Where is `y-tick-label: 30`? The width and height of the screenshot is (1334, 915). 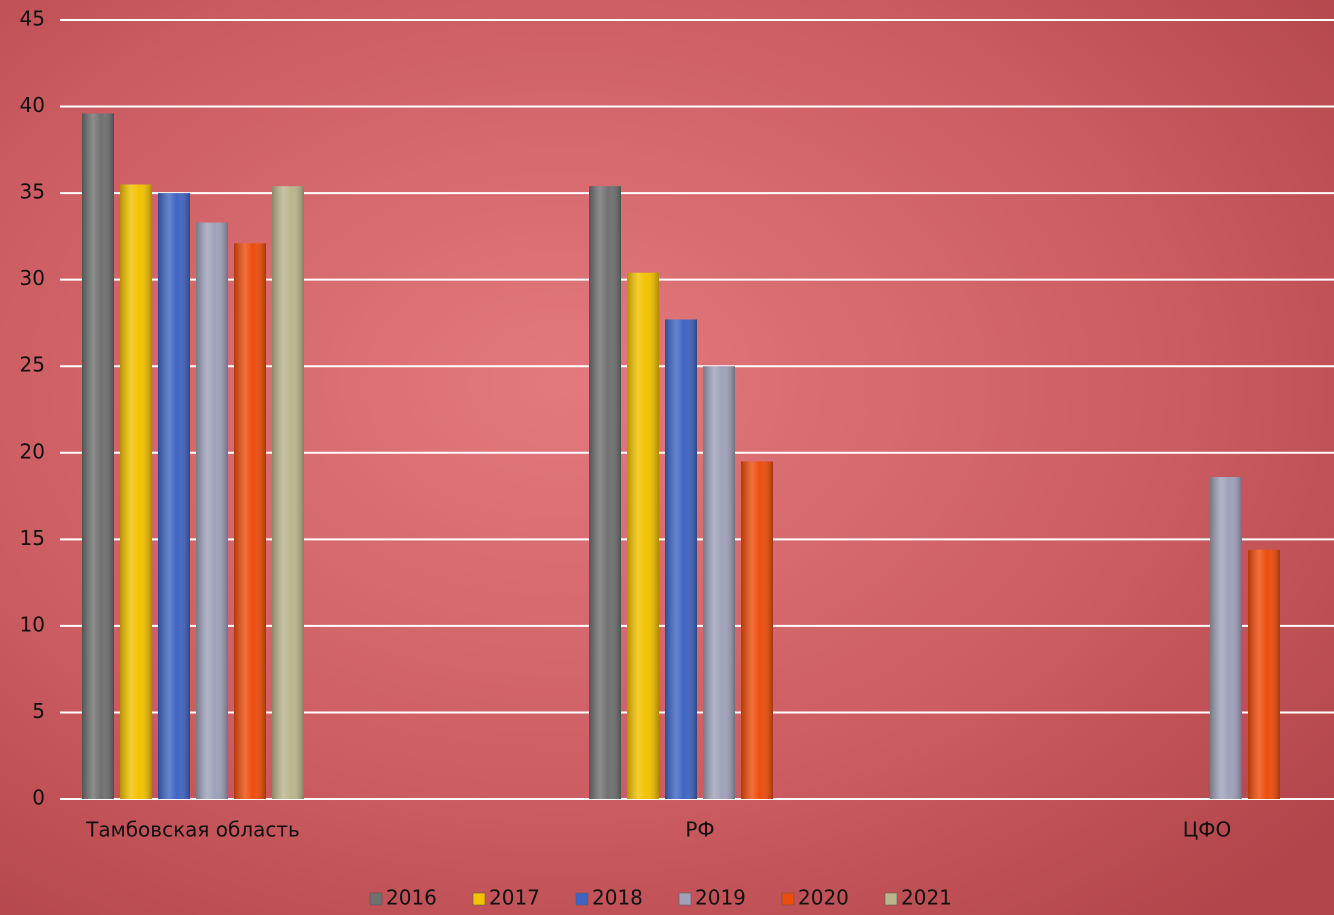 y-tick-label: 30 is located at coordinates (32, 278).